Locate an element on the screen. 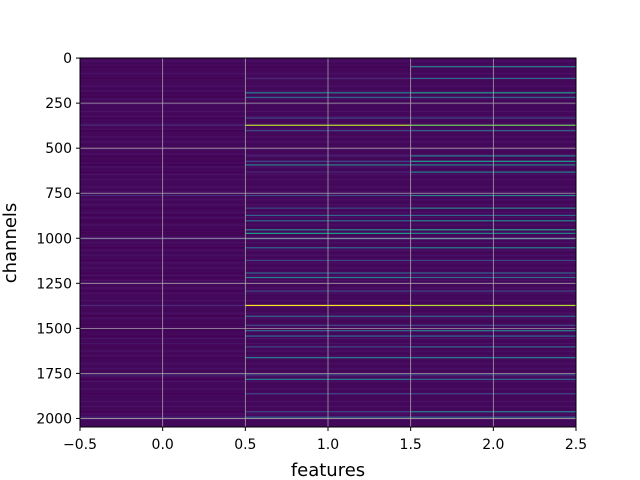  y-tick-label: 1500 is located at coordinates (54, 329).